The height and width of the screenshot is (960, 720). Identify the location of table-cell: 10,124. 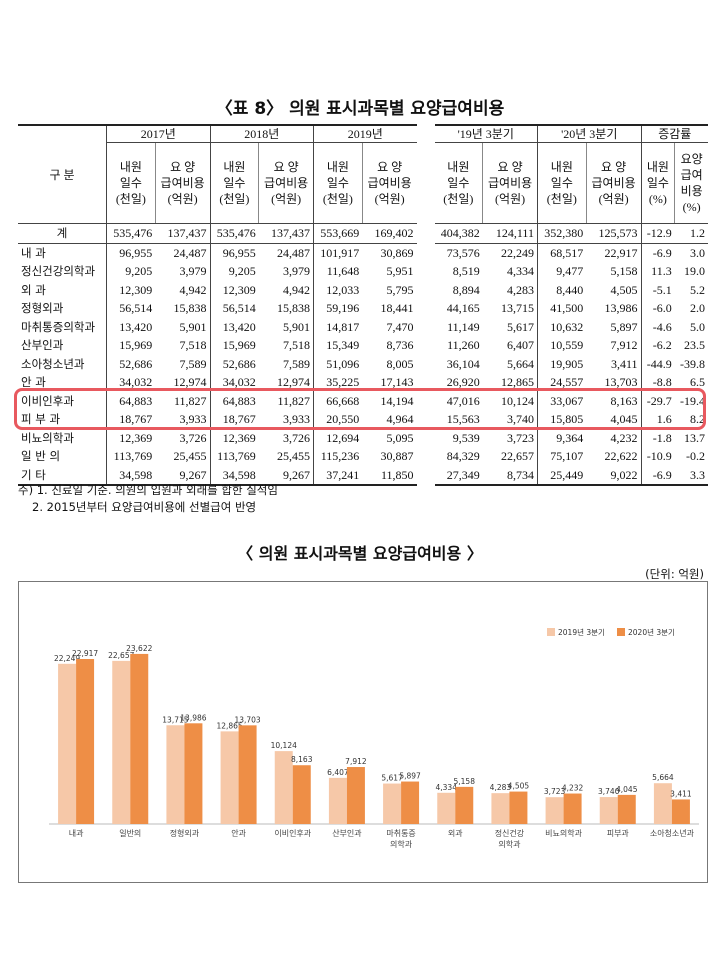
(510, 400).